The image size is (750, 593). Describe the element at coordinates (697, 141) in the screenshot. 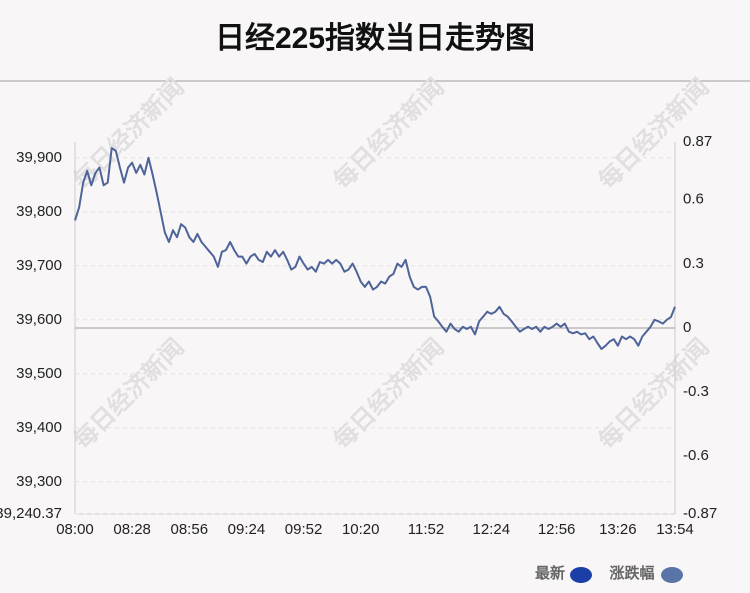

I see `y2-tick-label: 0.87` at that location.